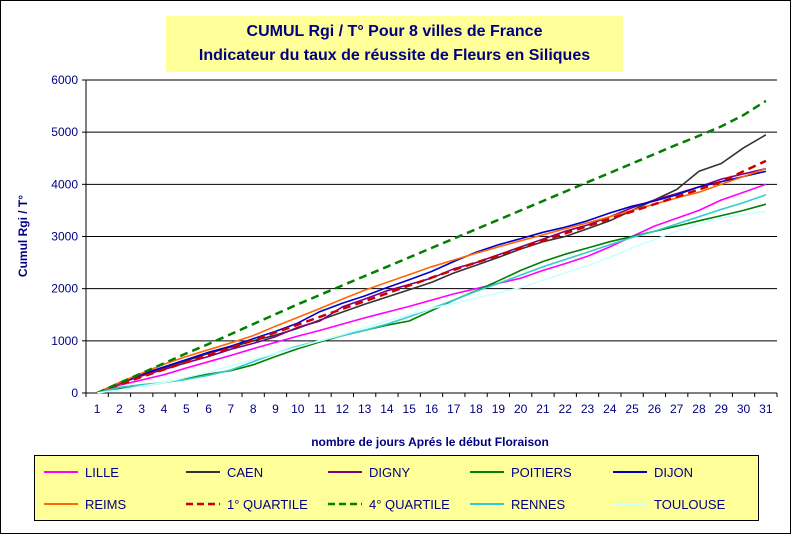 Image resolution: width=791 pixels, height=534 pixels. Describe the element at coordinates (454, 409) in the screenshot. I see `x-tick-label: 17` at that location.